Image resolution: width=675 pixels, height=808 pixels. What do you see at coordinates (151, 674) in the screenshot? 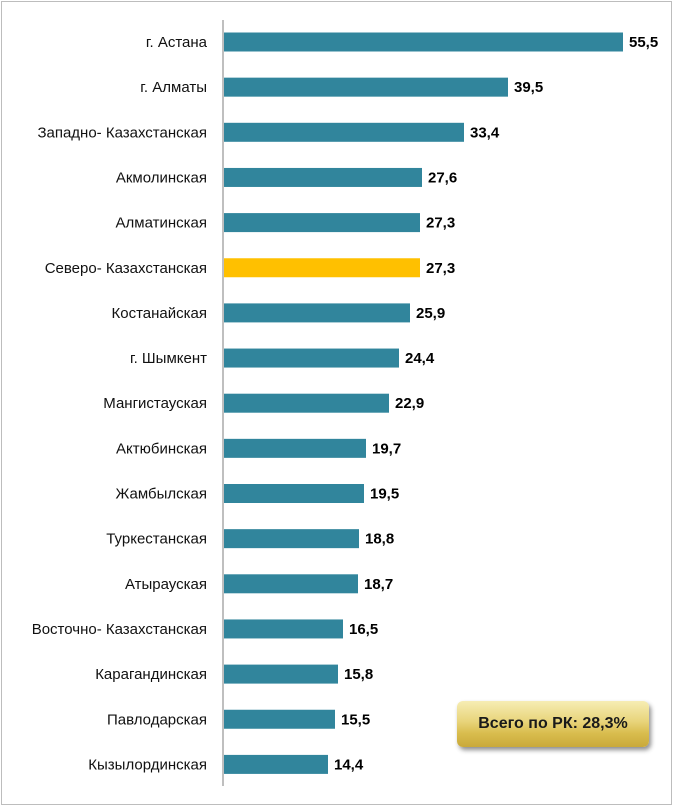
I see `category-label: Карагандинская` at bounding box center [151, 674].